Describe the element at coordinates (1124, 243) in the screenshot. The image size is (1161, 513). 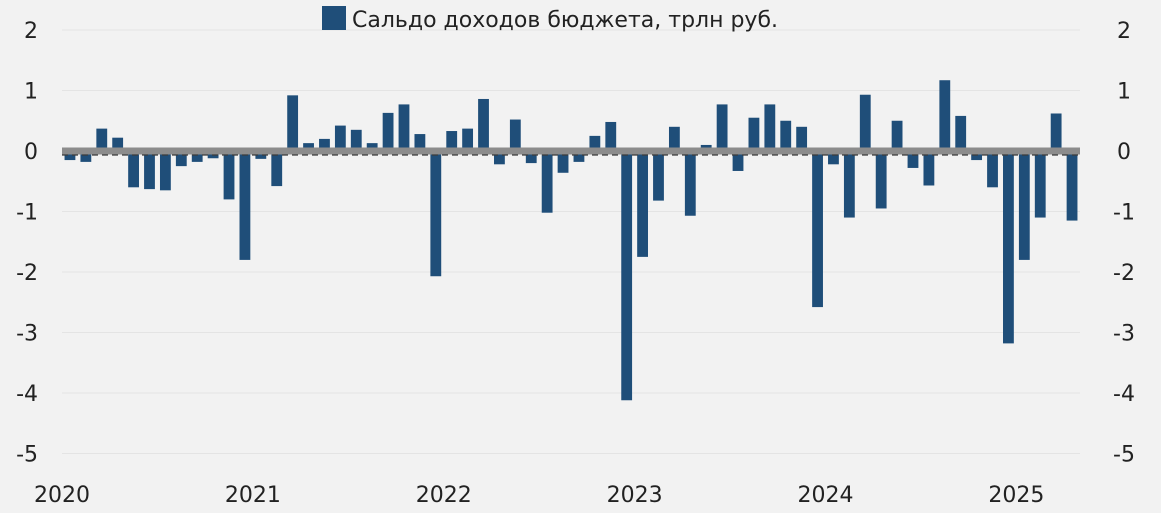
I see `y-axis-right: 2 1 0 -1 -2 -3 -4 -5` at that location.